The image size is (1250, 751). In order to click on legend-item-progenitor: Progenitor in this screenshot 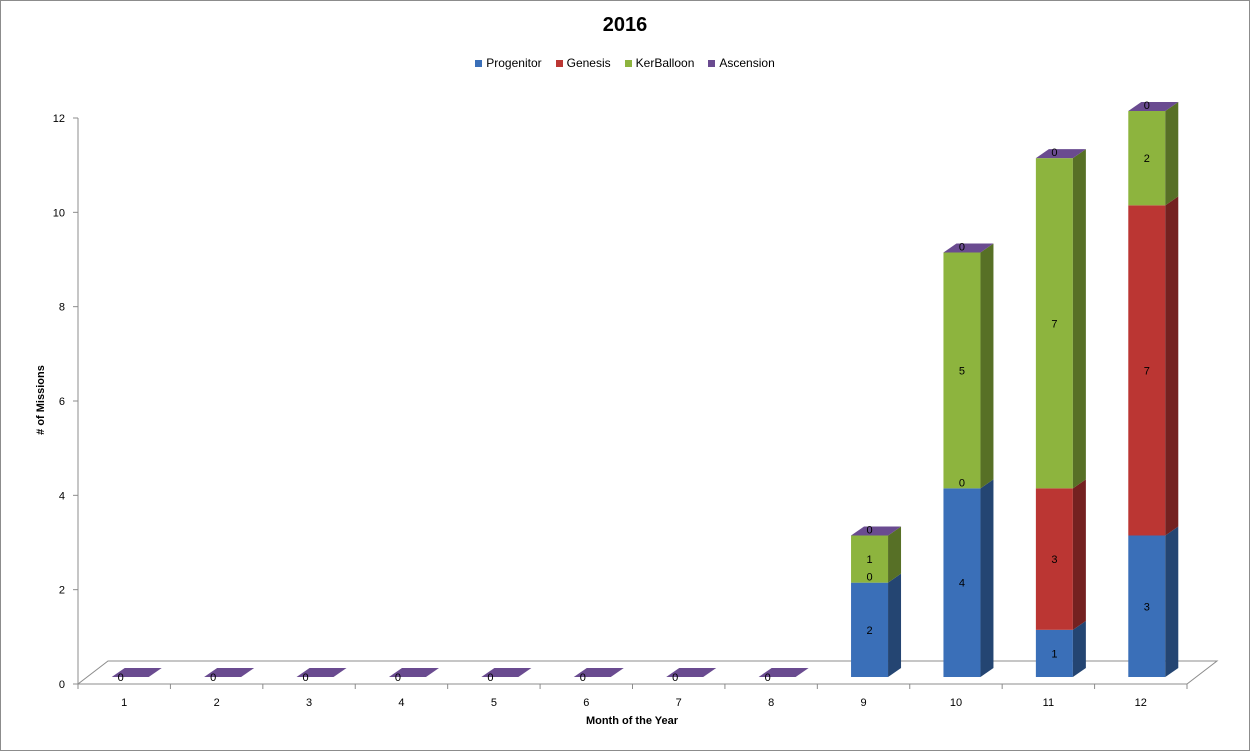, I will do `click(508, 63)`.